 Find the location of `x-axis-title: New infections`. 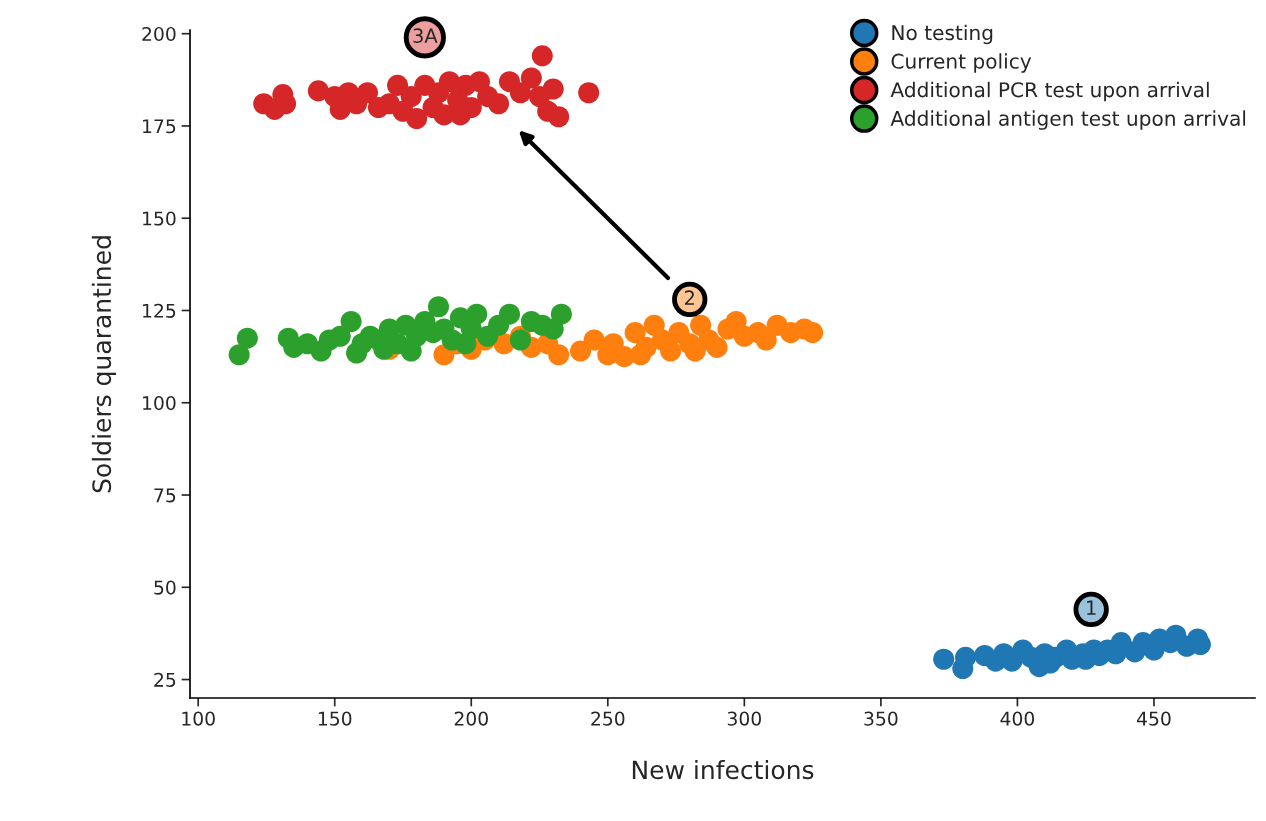

x-axis-title: New infections is located at coordinates (723, 769).